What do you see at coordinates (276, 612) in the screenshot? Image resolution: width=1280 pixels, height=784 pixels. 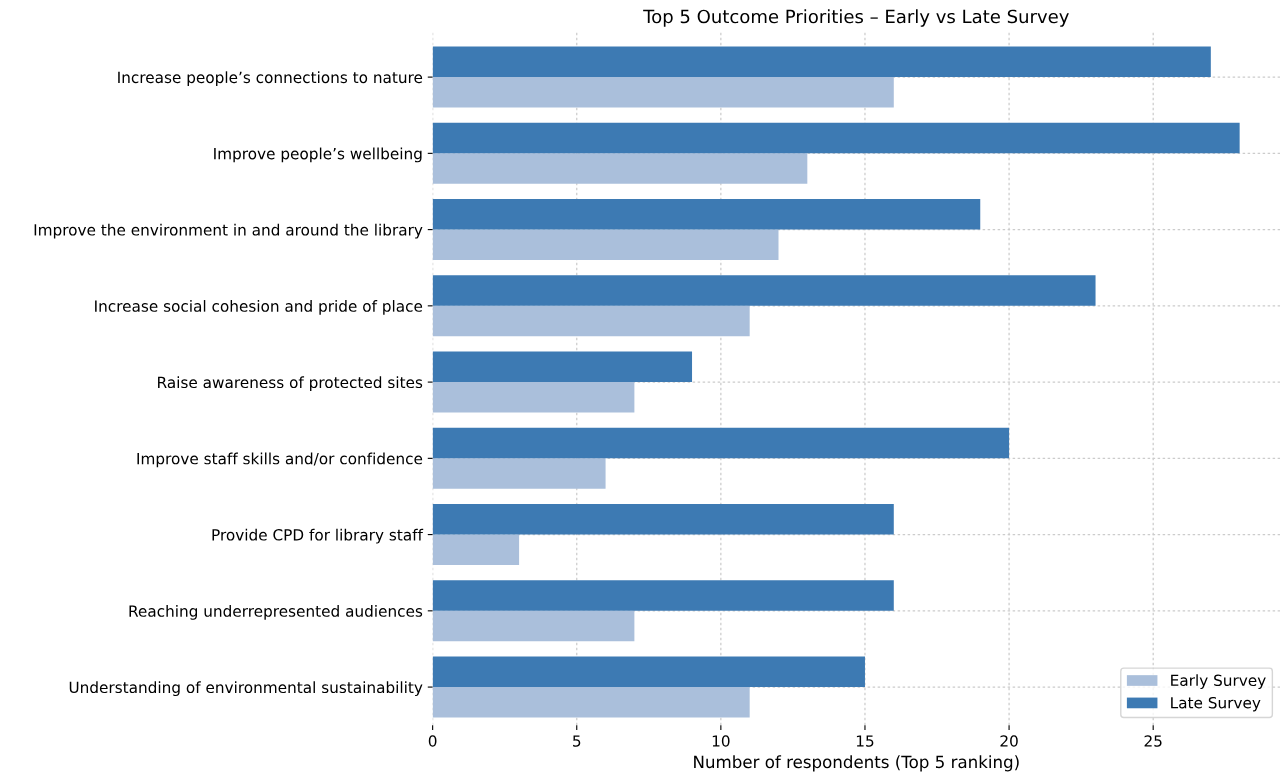 I see `y-tick-label: Reaching underrepresented audiences` at bounding box center [276, 612].